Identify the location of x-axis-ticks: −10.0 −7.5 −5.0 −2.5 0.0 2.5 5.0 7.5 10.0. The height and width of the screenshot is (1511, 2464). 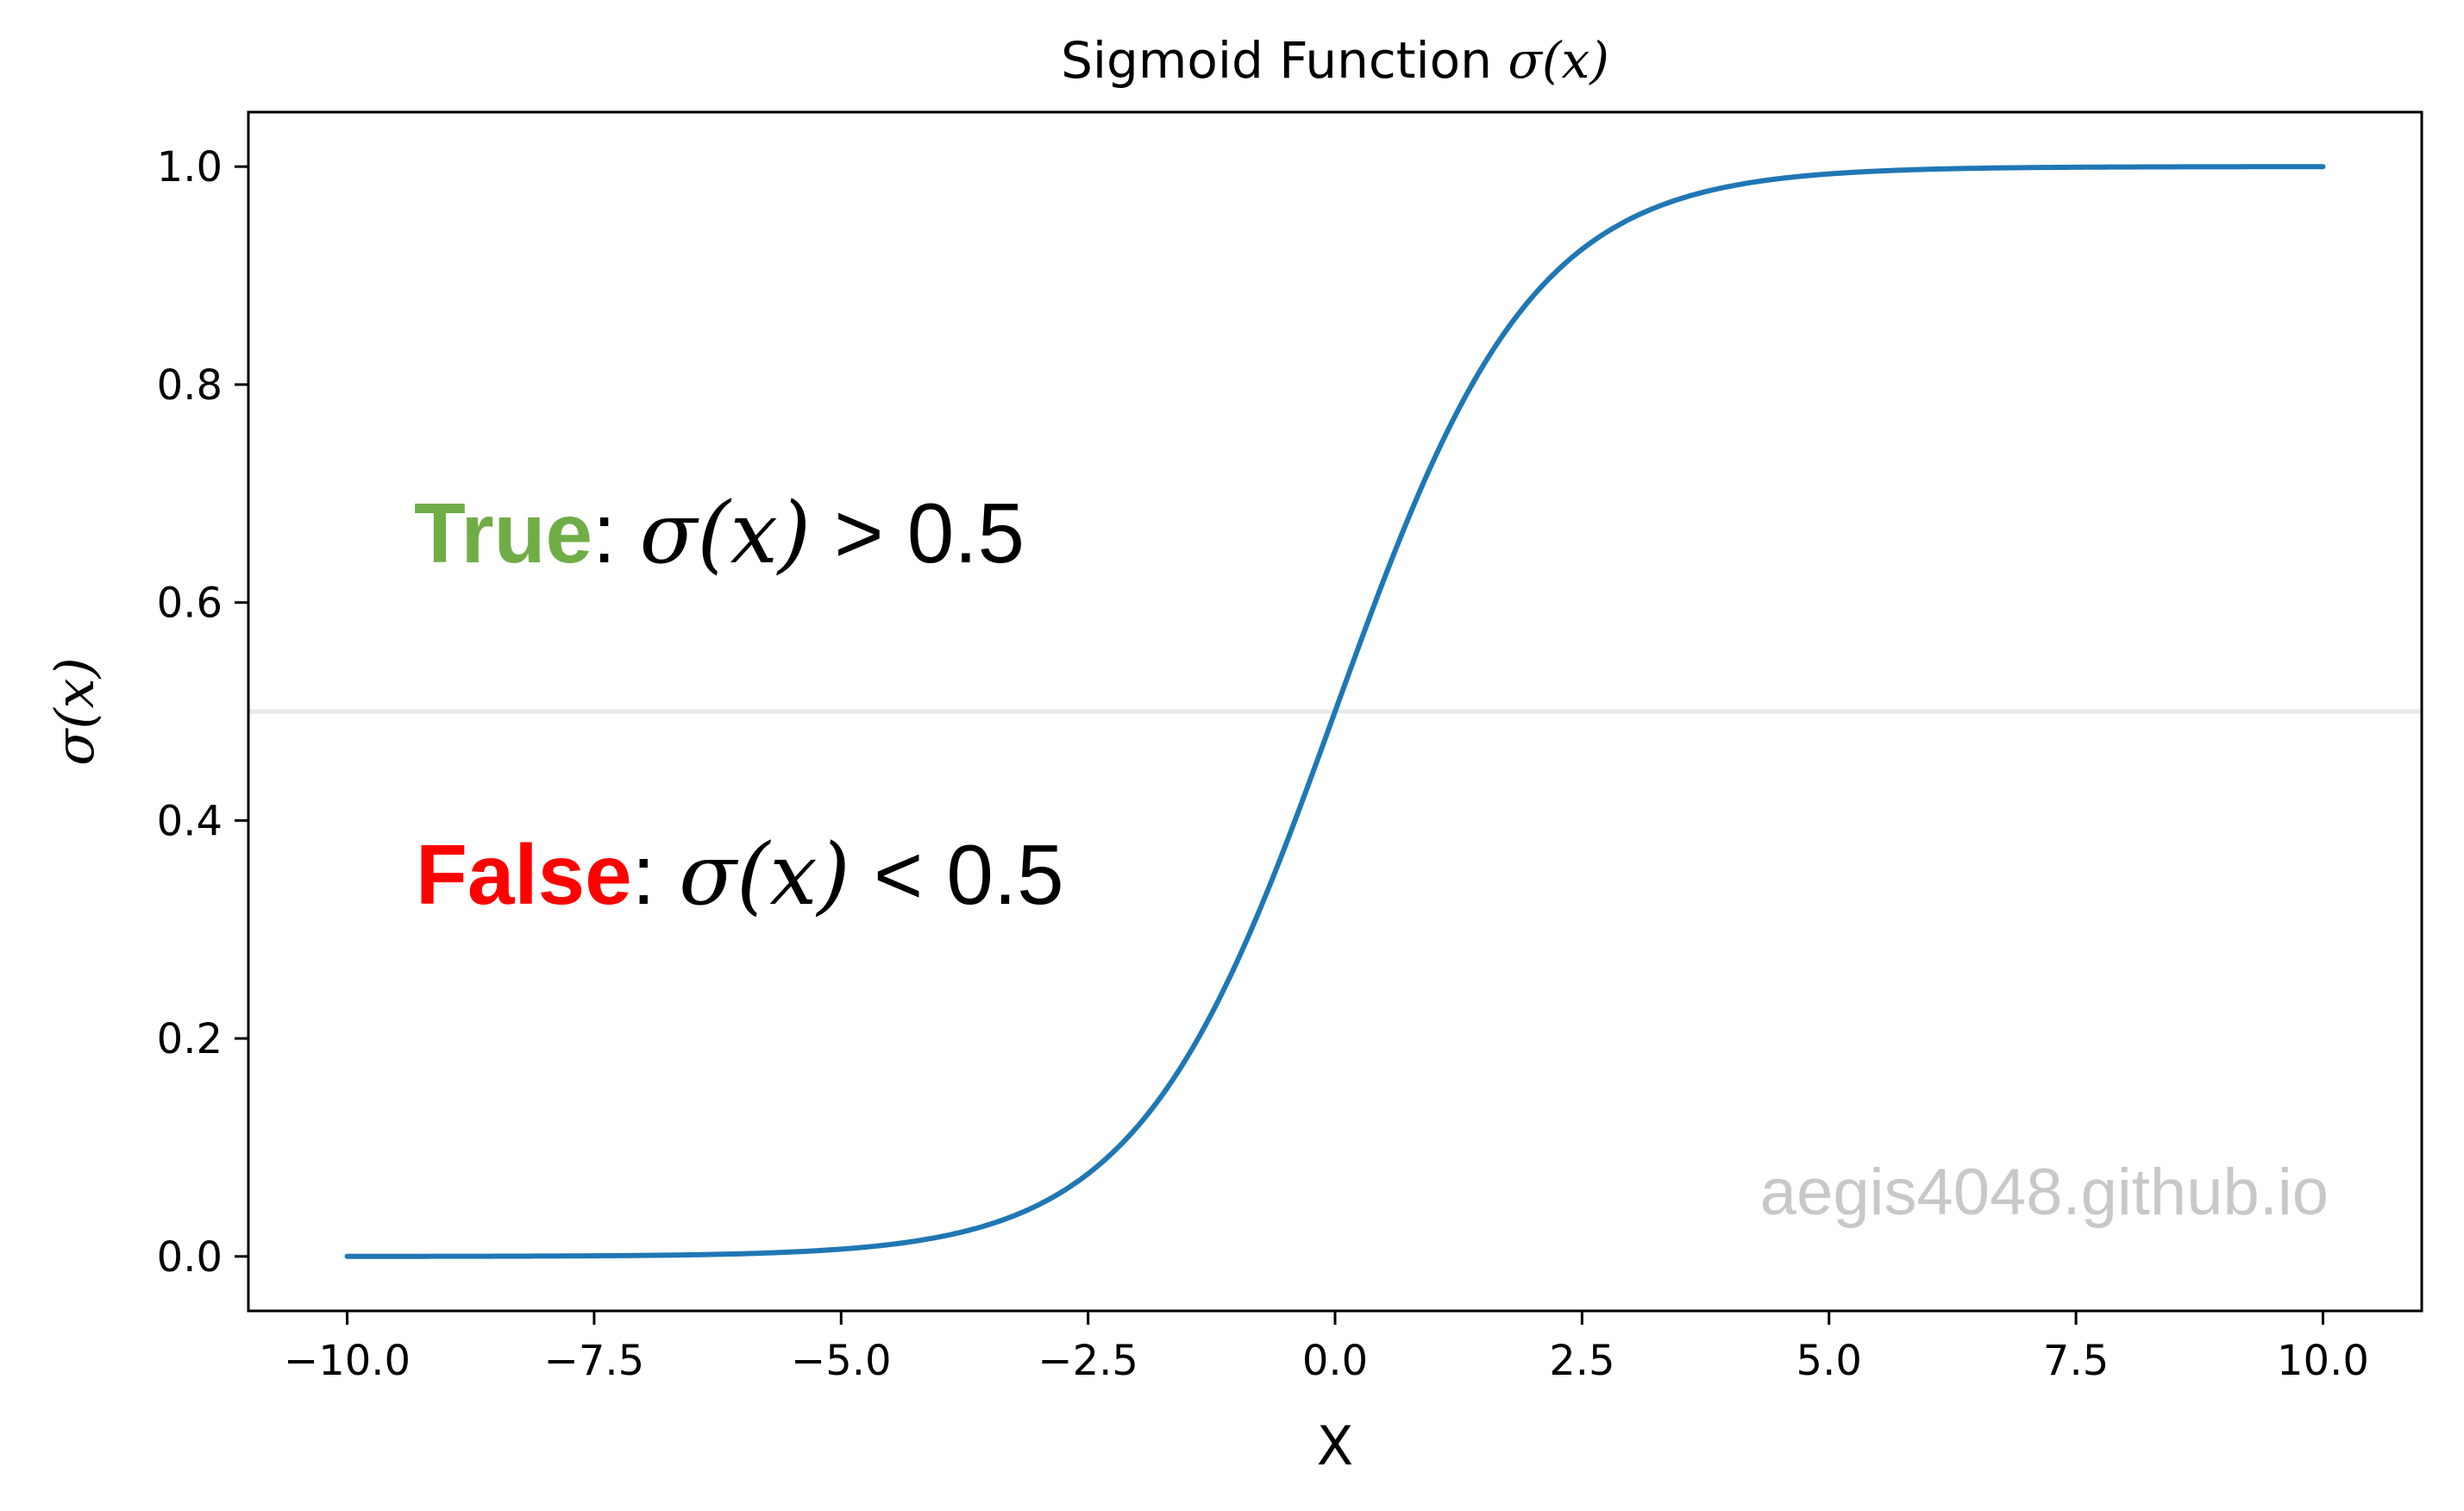
(1327, 1348).